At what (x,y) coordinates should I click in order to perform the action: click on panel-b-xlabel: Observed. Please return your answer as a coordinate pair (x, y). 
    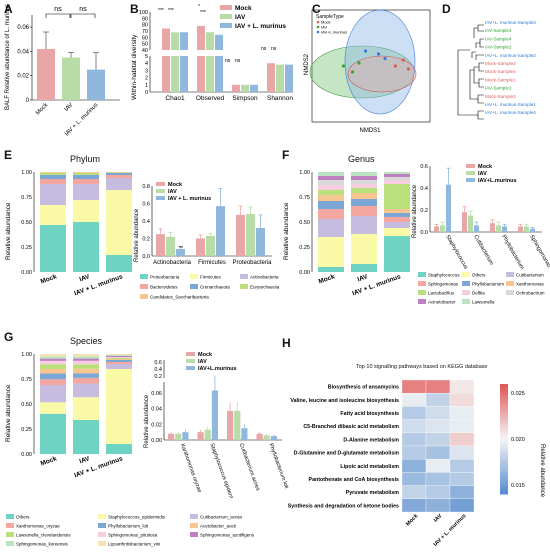
    Looking at the image, I should click on (210, 98).